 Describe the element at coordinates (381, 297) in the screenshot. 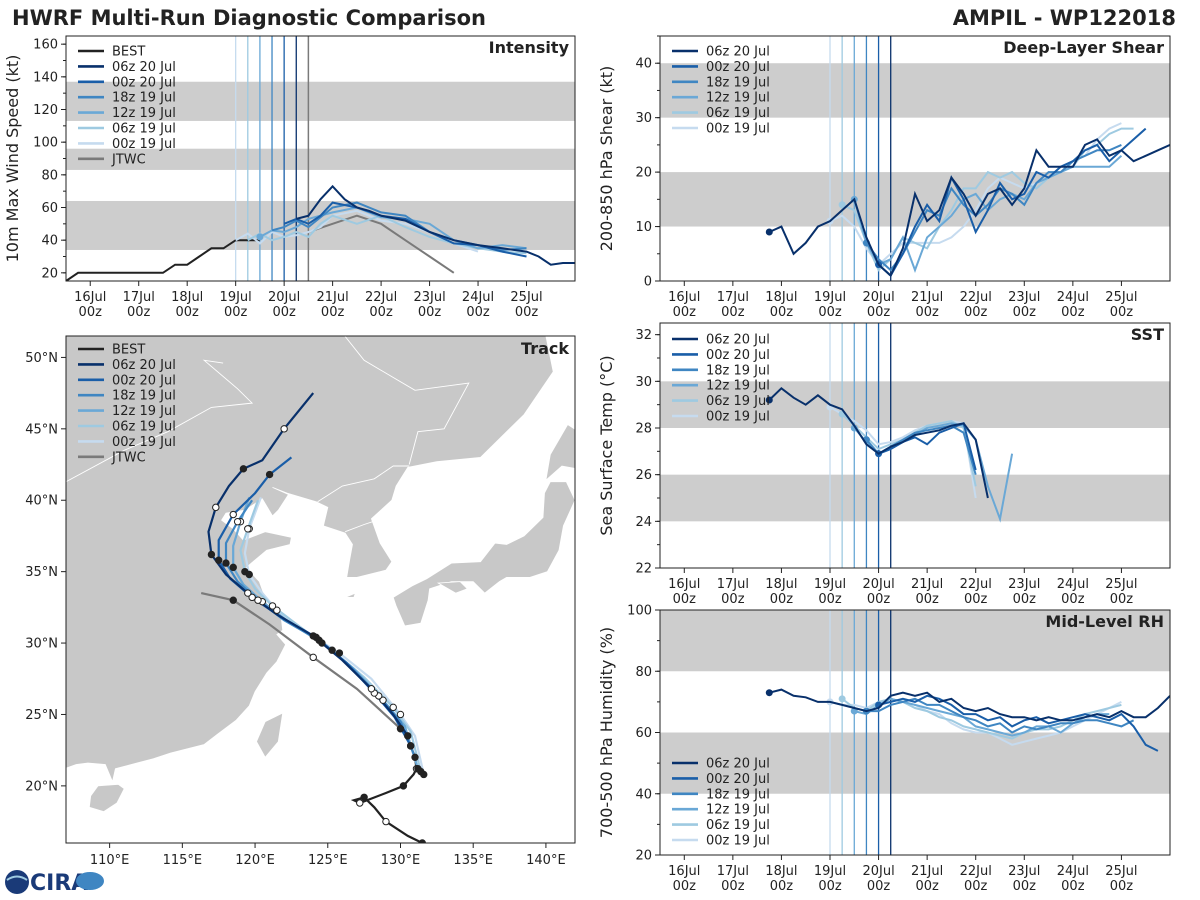

I see `x-tick-date: 22Jul` at that location.